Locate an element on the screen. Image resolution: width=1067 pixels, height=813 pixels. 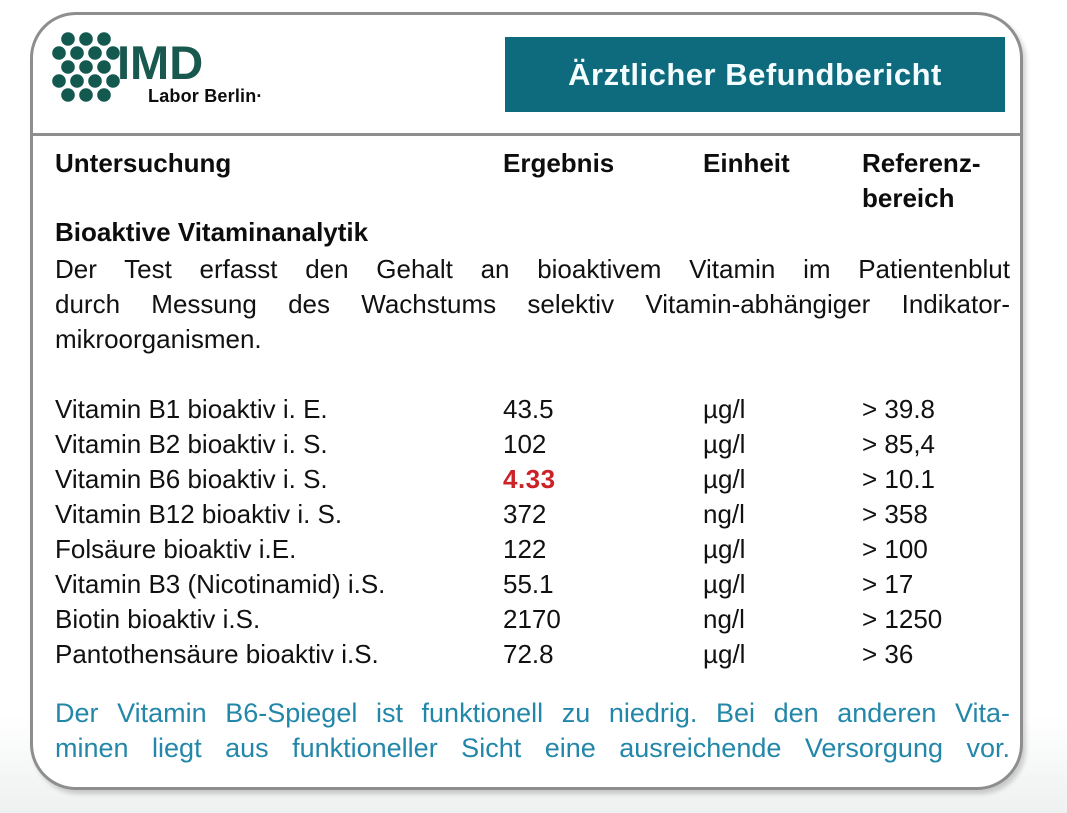
report-banner: Ärztlicher Befundbericht is located at coordinates (755, 74).